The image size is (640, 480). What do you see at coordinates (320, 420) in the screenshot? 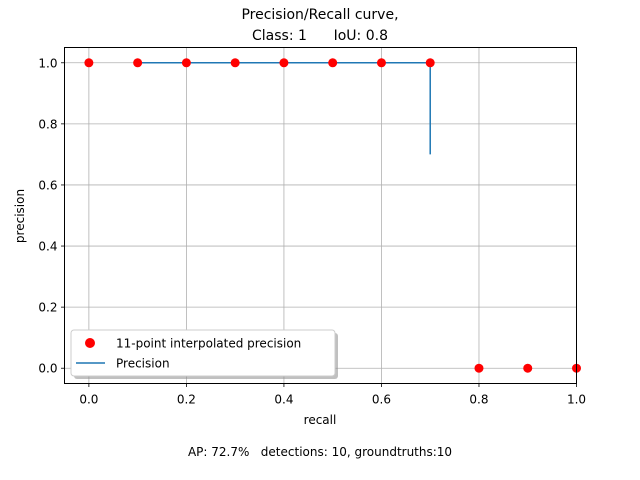
I see `x-axis-label: recall` at bounding box center [320, 420].